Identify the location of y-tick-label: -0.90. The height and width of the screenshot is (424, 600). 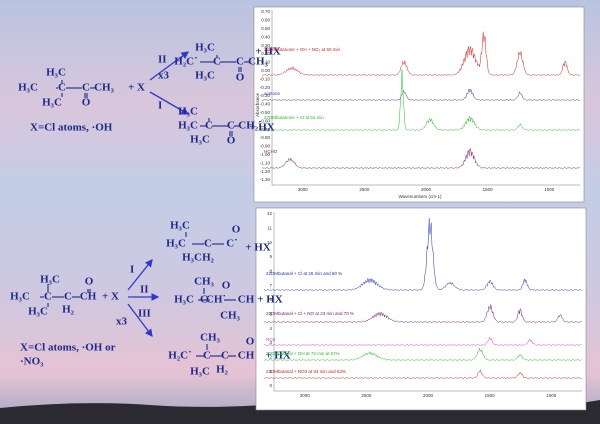
(265, 146).